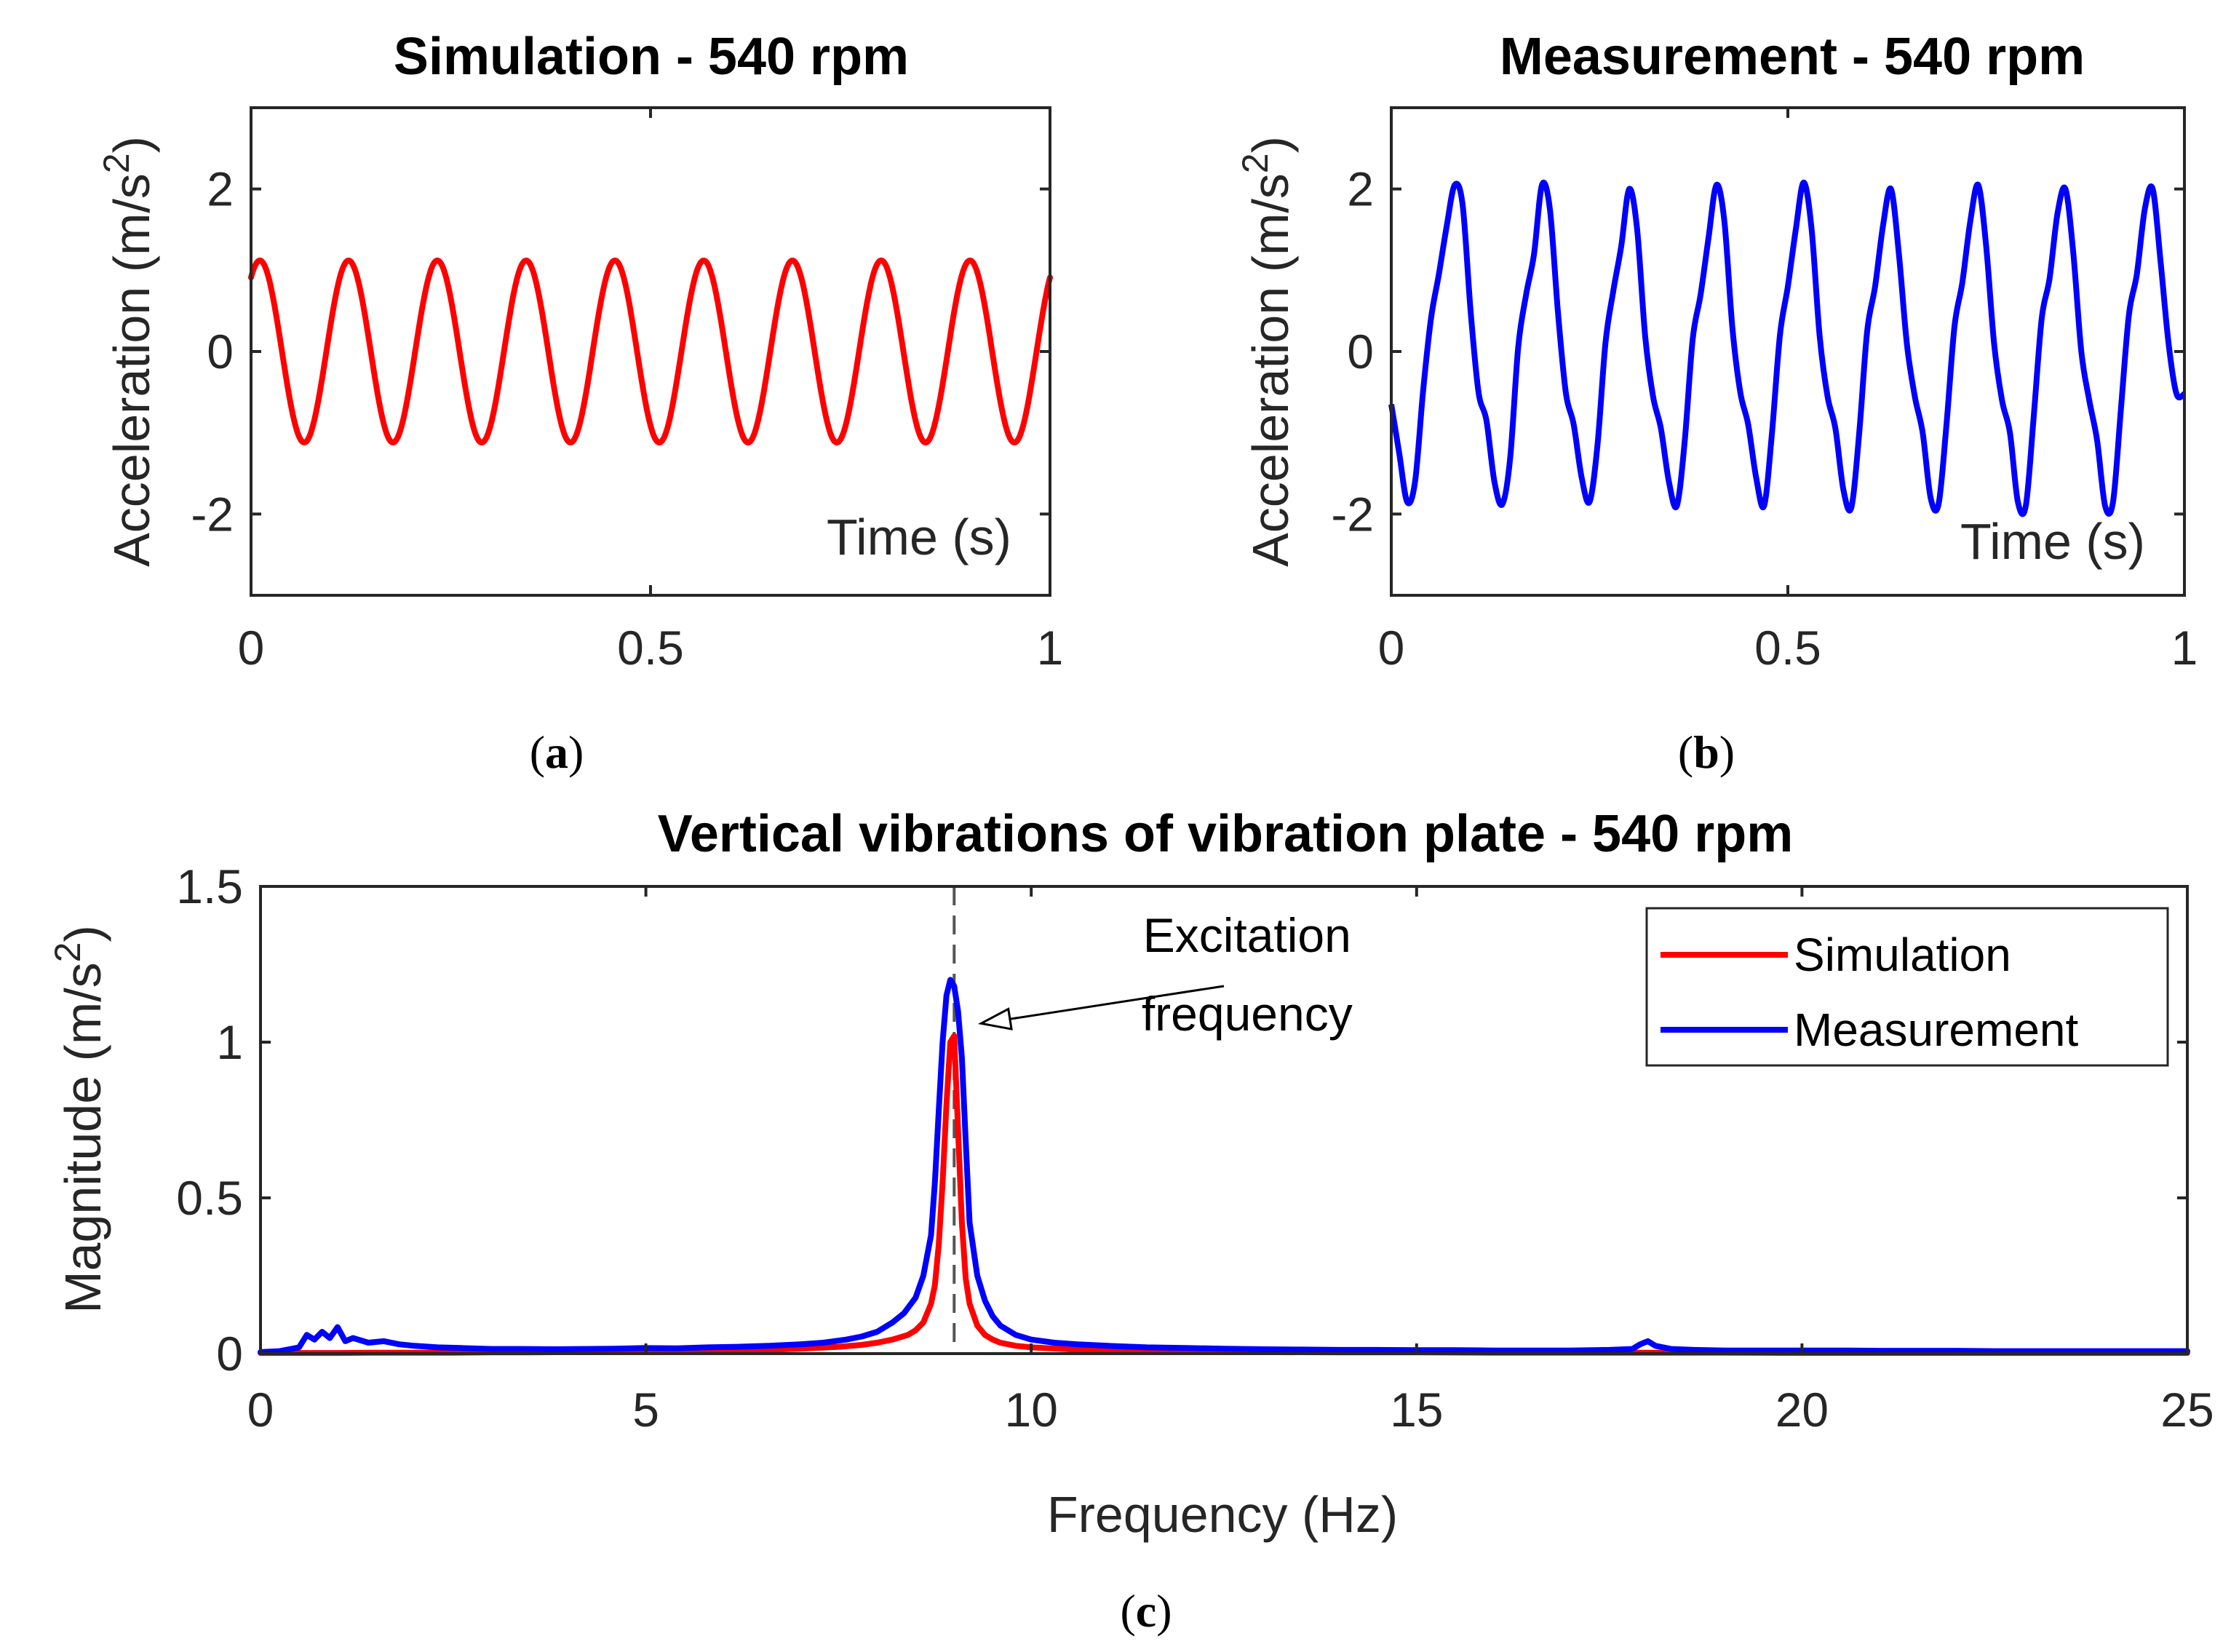 The height and width of the screenshot is (1652, 2239). I want to click on panel-a-y-label-sup: 2, so click(117, 163).